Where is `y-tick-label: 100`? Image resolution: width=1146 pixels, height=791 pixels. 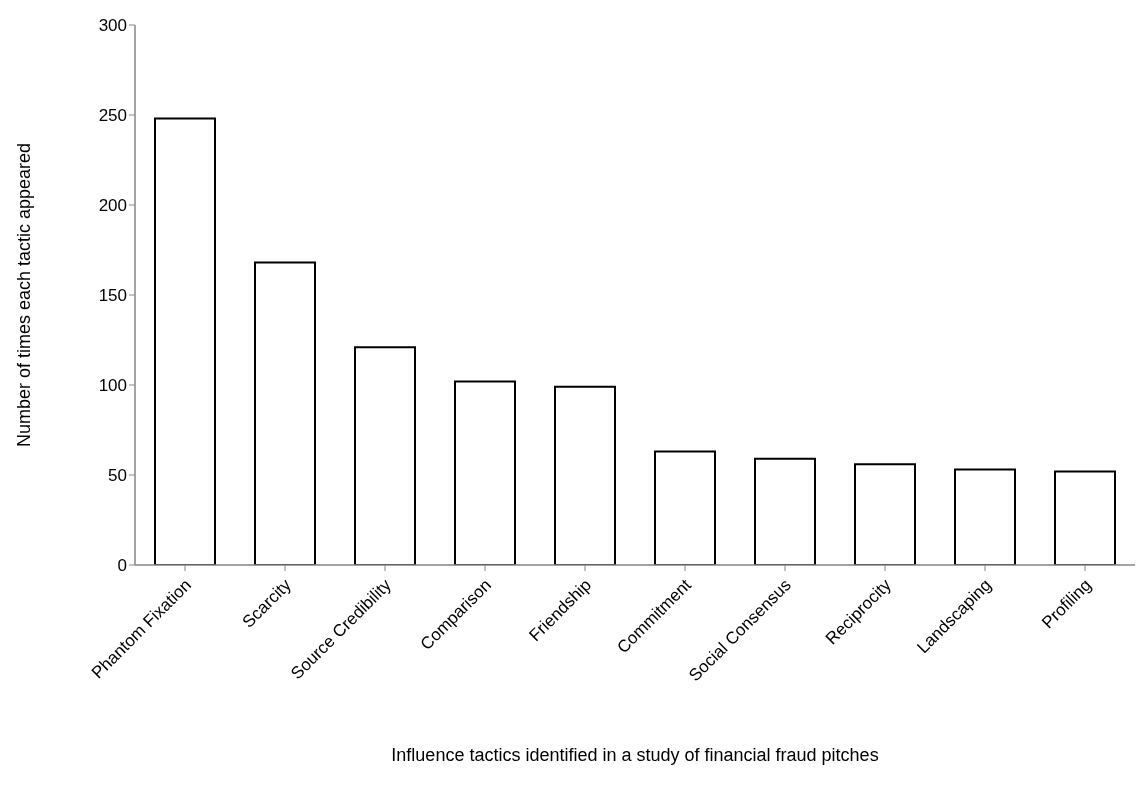
y-tick-label: 100 is located at coordinates (112, 386).